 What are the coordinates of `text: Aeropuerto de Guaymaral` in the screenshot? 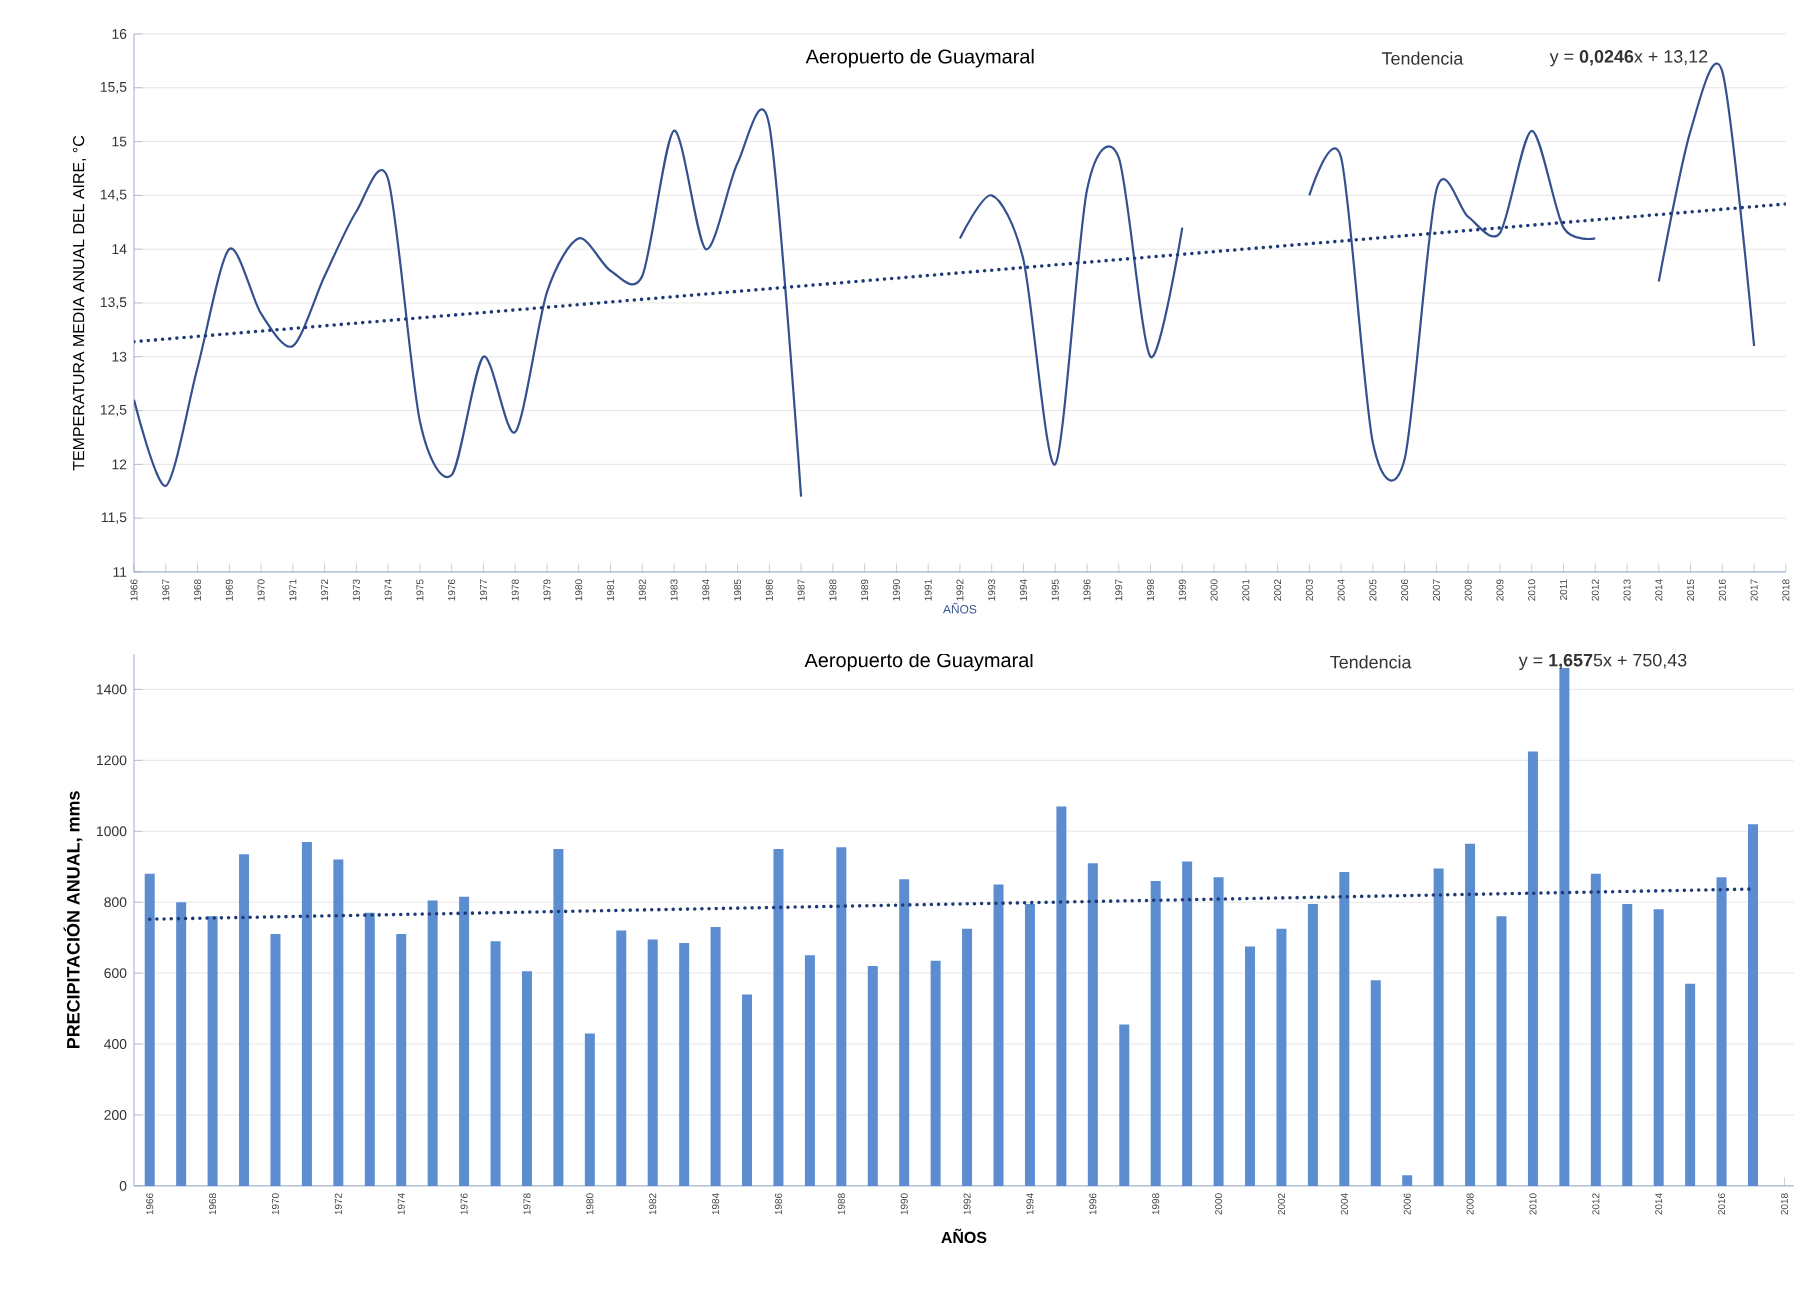 It's located at (919, 58).